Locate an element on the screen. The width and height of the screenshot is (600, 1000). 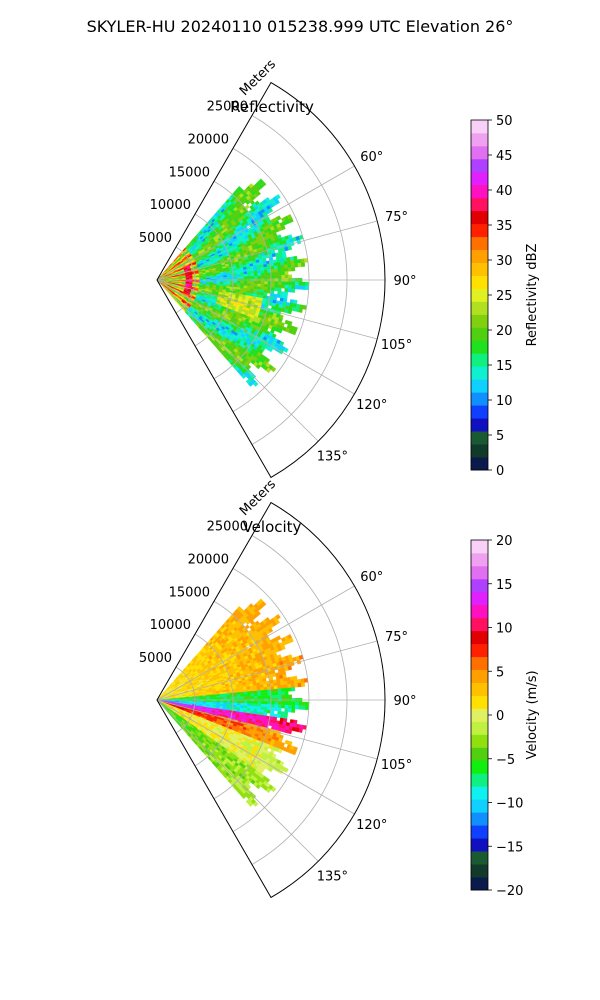
colorbar-tick-label: 30 is located at coordinates (504, 261).